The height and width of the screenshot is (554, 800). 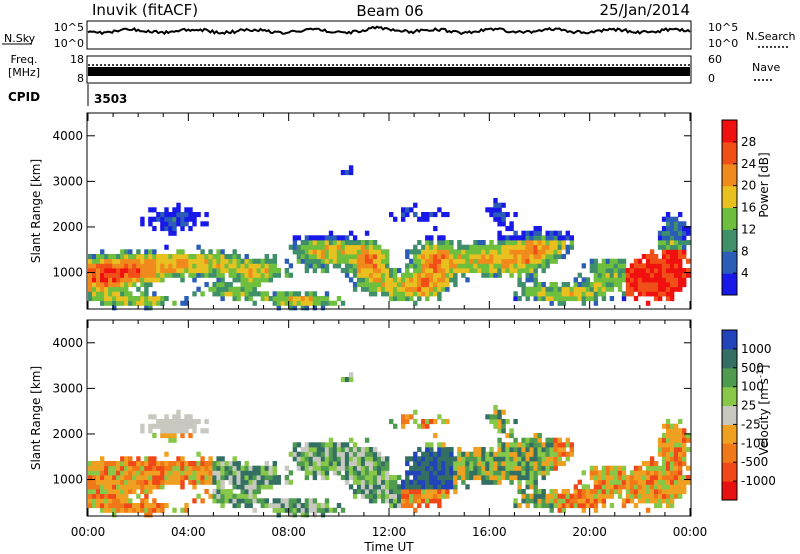 What do you see at coordinates (23, 59) in the screenshot?
I see `freq-label: Freq.` at bounding box center [23, 59].